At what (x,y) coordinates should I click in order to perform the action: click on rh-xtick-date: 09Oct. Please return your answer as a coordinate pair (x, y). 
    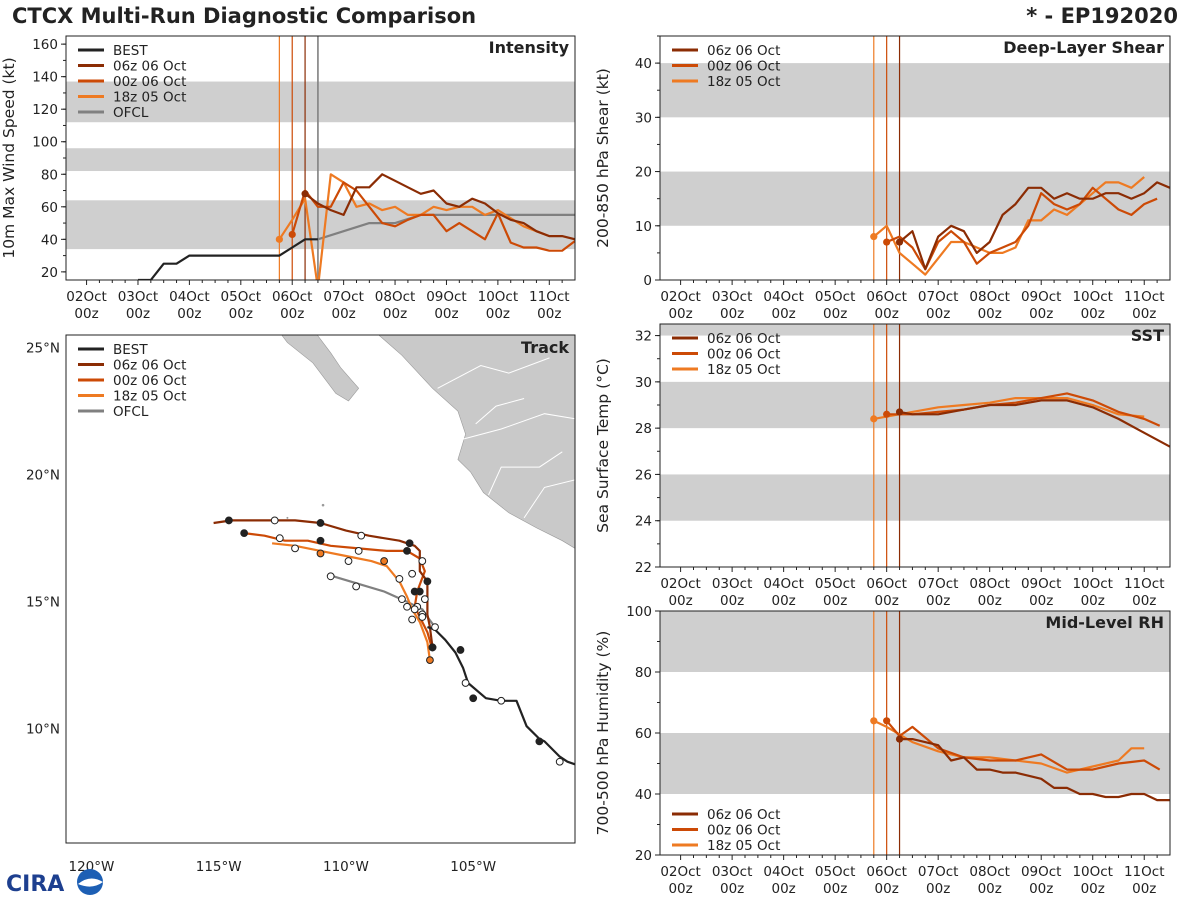
    Looking at the image, I should click on (1041, 872).